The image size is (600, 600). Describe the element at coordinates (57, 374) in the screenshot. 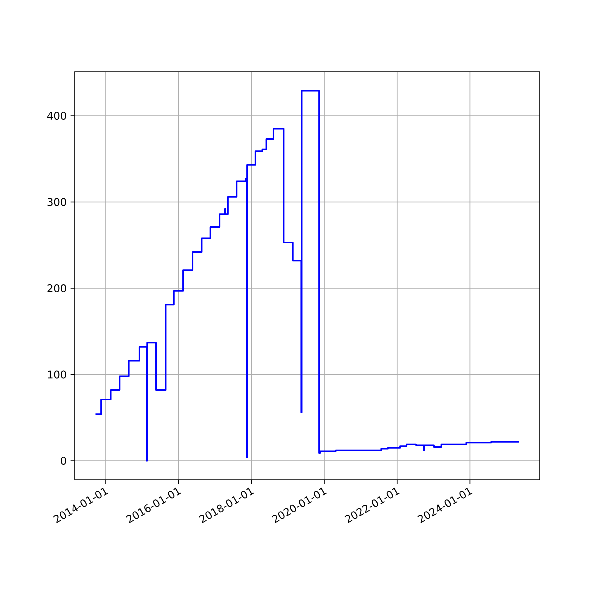

I see `y-tick-label: 100` at that location.